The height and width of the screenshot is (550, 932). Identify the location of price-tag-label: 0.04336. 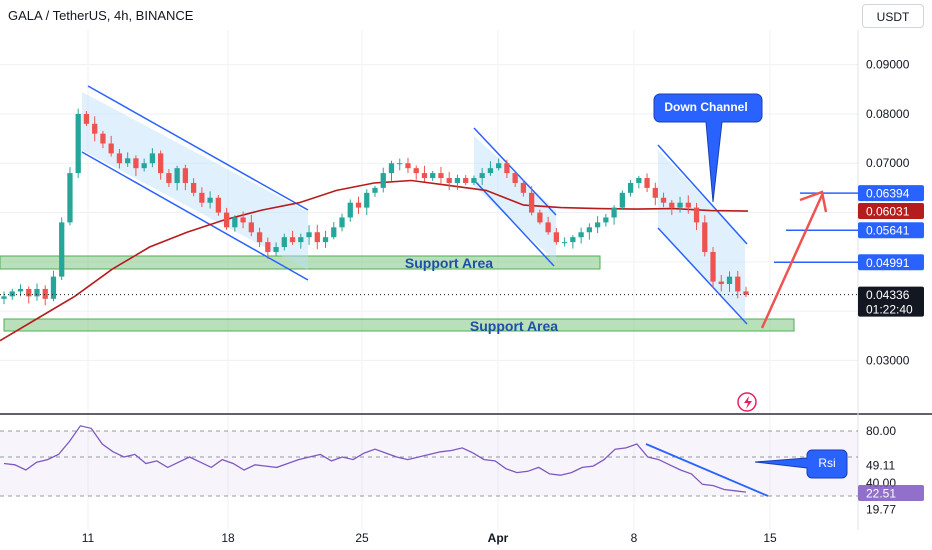
(888, 295).